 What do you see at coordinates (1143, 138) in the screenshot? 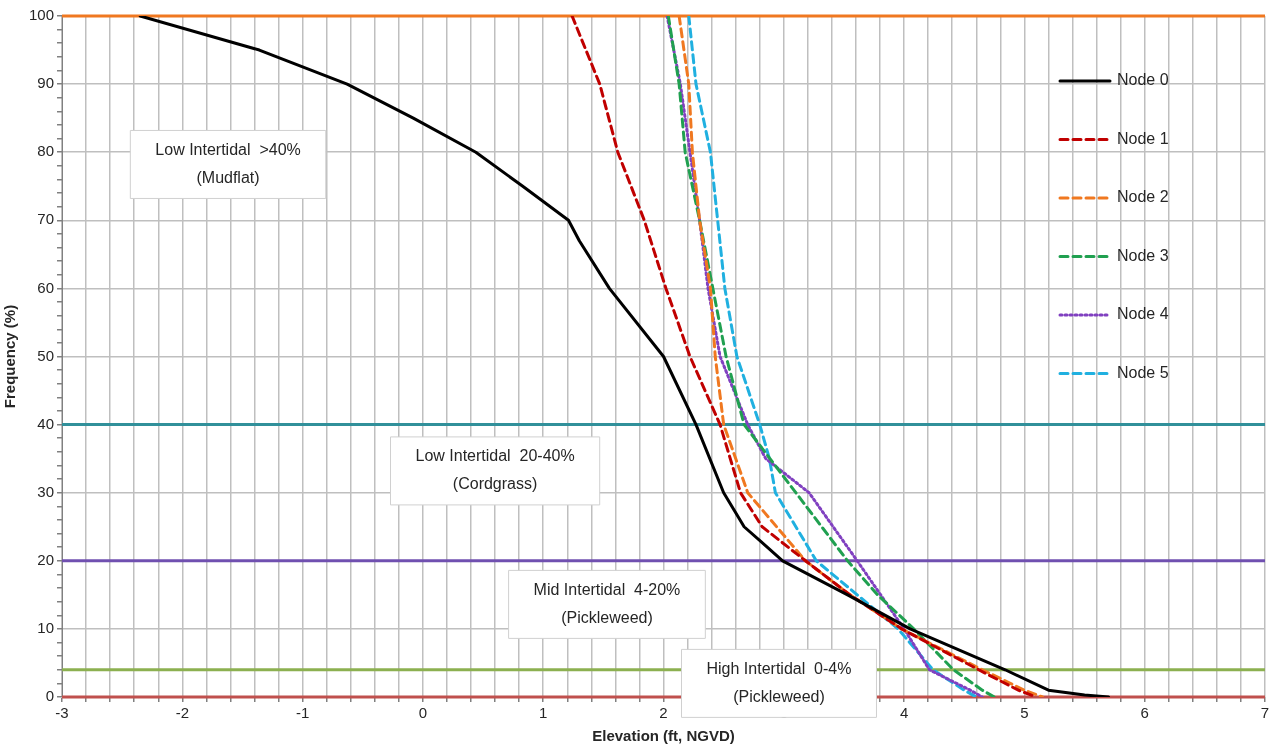
I see `legend-label: Node 1` at bounding box center [1143, 138].